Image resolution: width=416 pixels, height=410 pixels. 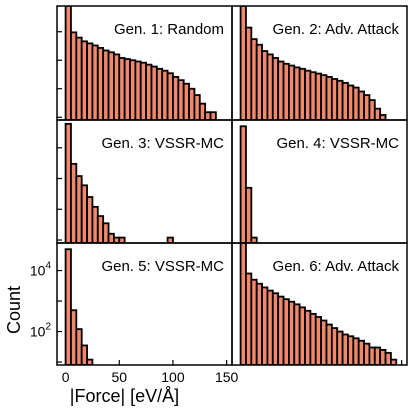 I want to click on histogram-panel-6: Gen. 6: Adv. Attack, so click(x=319, y=304).